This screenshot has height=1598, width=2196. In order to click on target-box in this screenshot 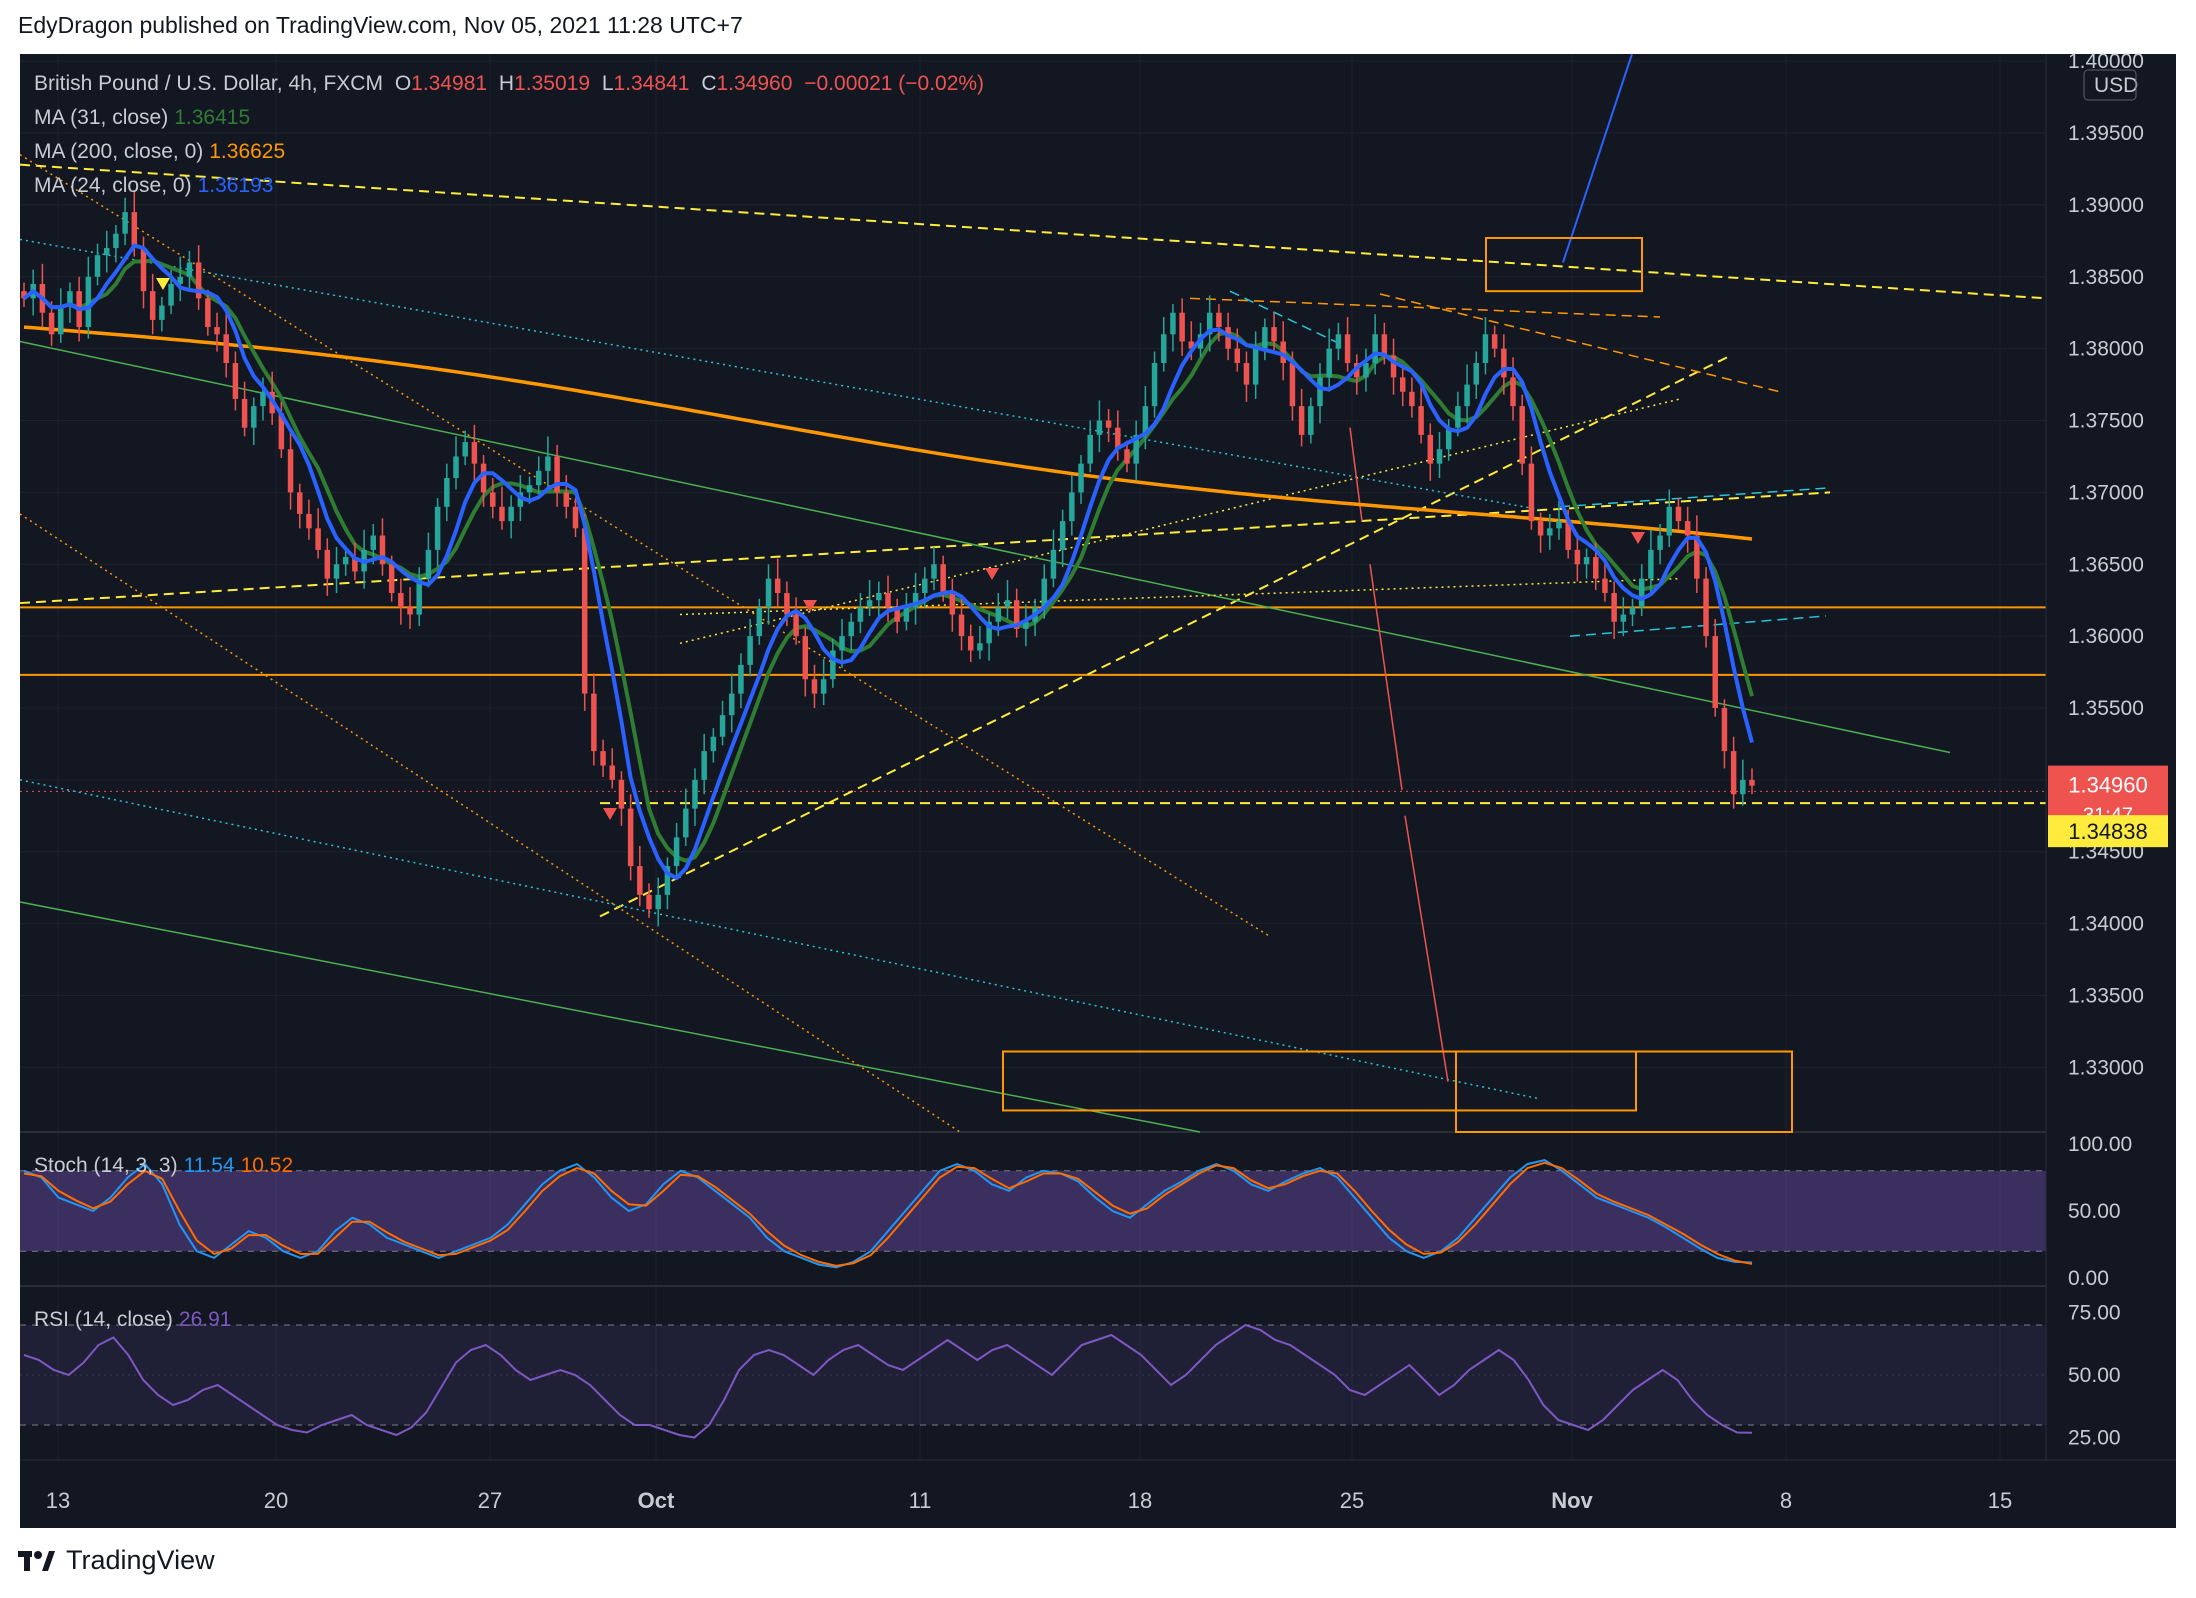, I will do `click(1564, 264)`.